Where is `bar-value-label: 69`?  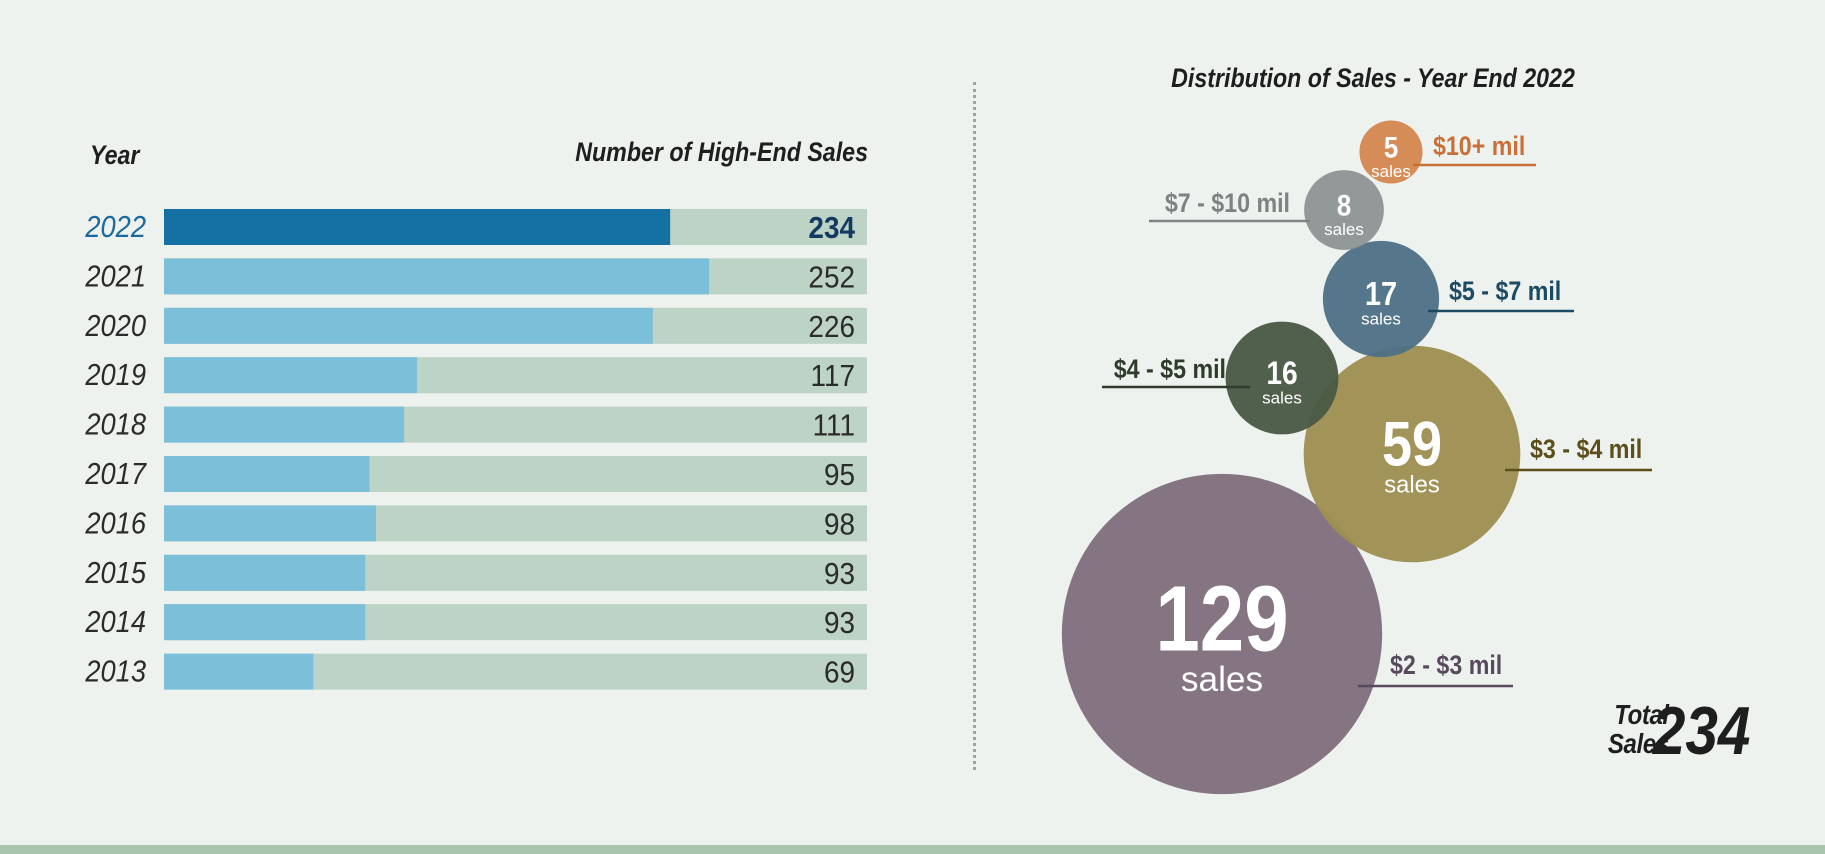
bar-value-label: 69 is located at coordinates (839, 672).